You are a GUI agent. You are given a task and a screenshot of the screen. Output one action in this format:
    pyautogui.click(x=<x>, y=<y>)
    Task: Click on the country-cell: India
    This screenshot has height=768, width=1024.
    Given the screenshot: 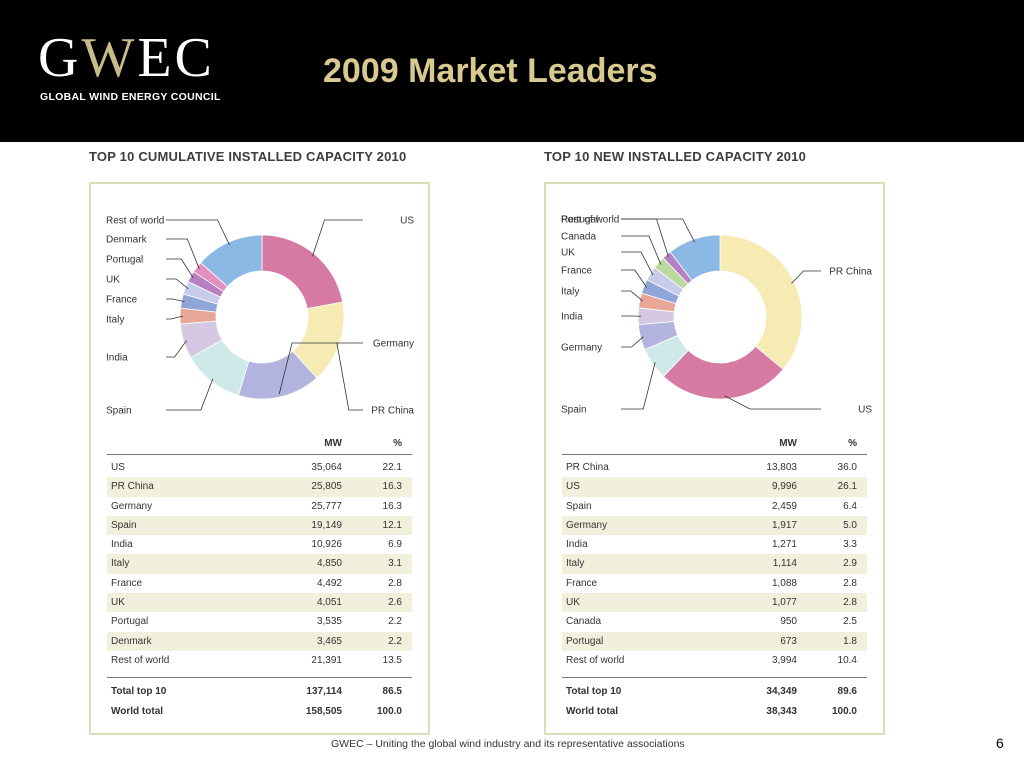 What is the action you would take?
    pyautogui.click(x=577, y=545)
    